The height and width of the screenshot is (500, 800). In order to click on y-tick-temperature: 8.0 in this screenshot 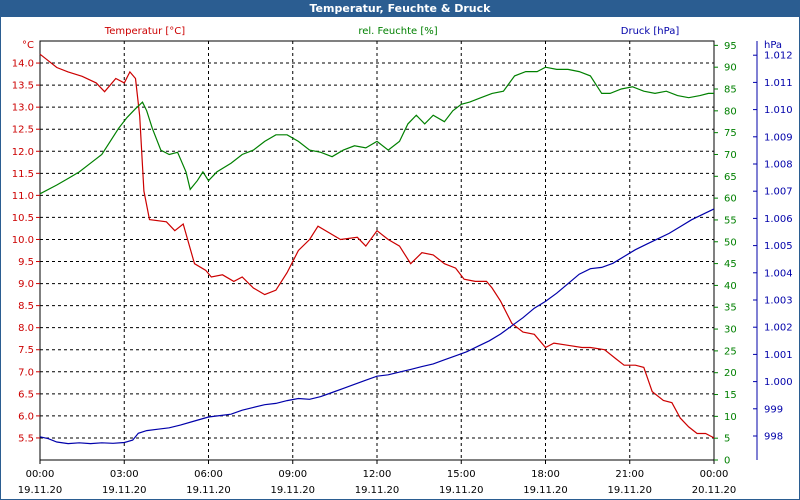, I will do `click(26, 328)`.